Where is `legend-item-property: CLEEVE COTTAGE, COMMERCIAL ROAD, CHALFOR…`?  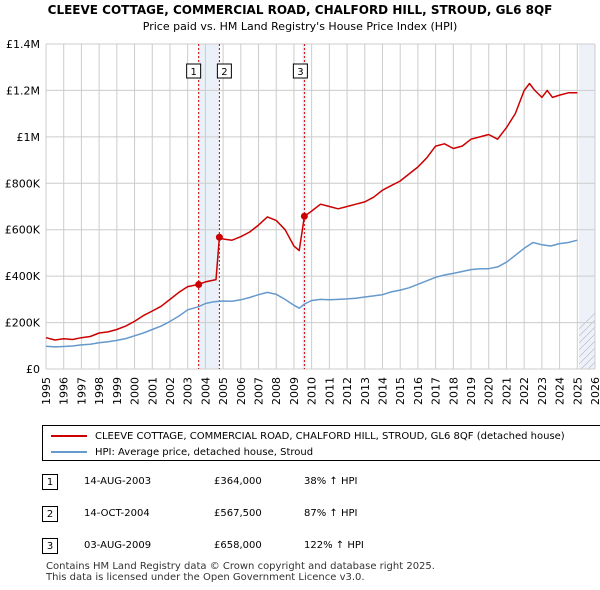
legend-item-property: CLEEVE COTTAGE, COMMERCIAL ROAD, CHALFOR… is located at coordinates (308, 436).